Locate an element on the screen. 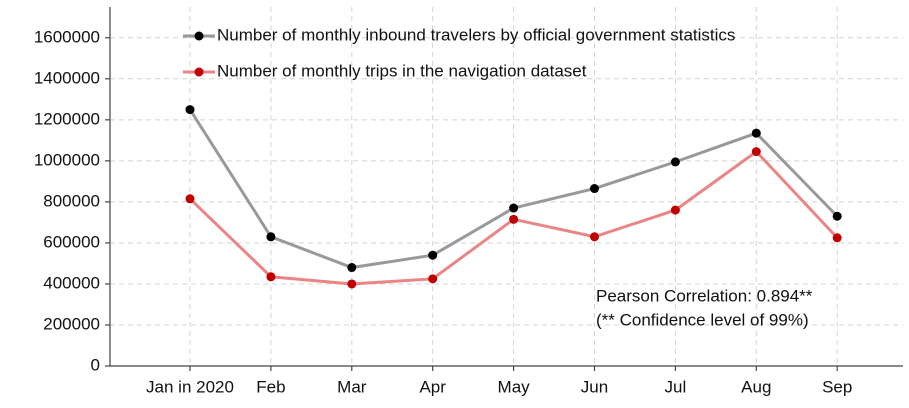 This screenshot has height=408, width=909. annotation: (** Confidence level of 99%) is located at coordinates (702, 319).